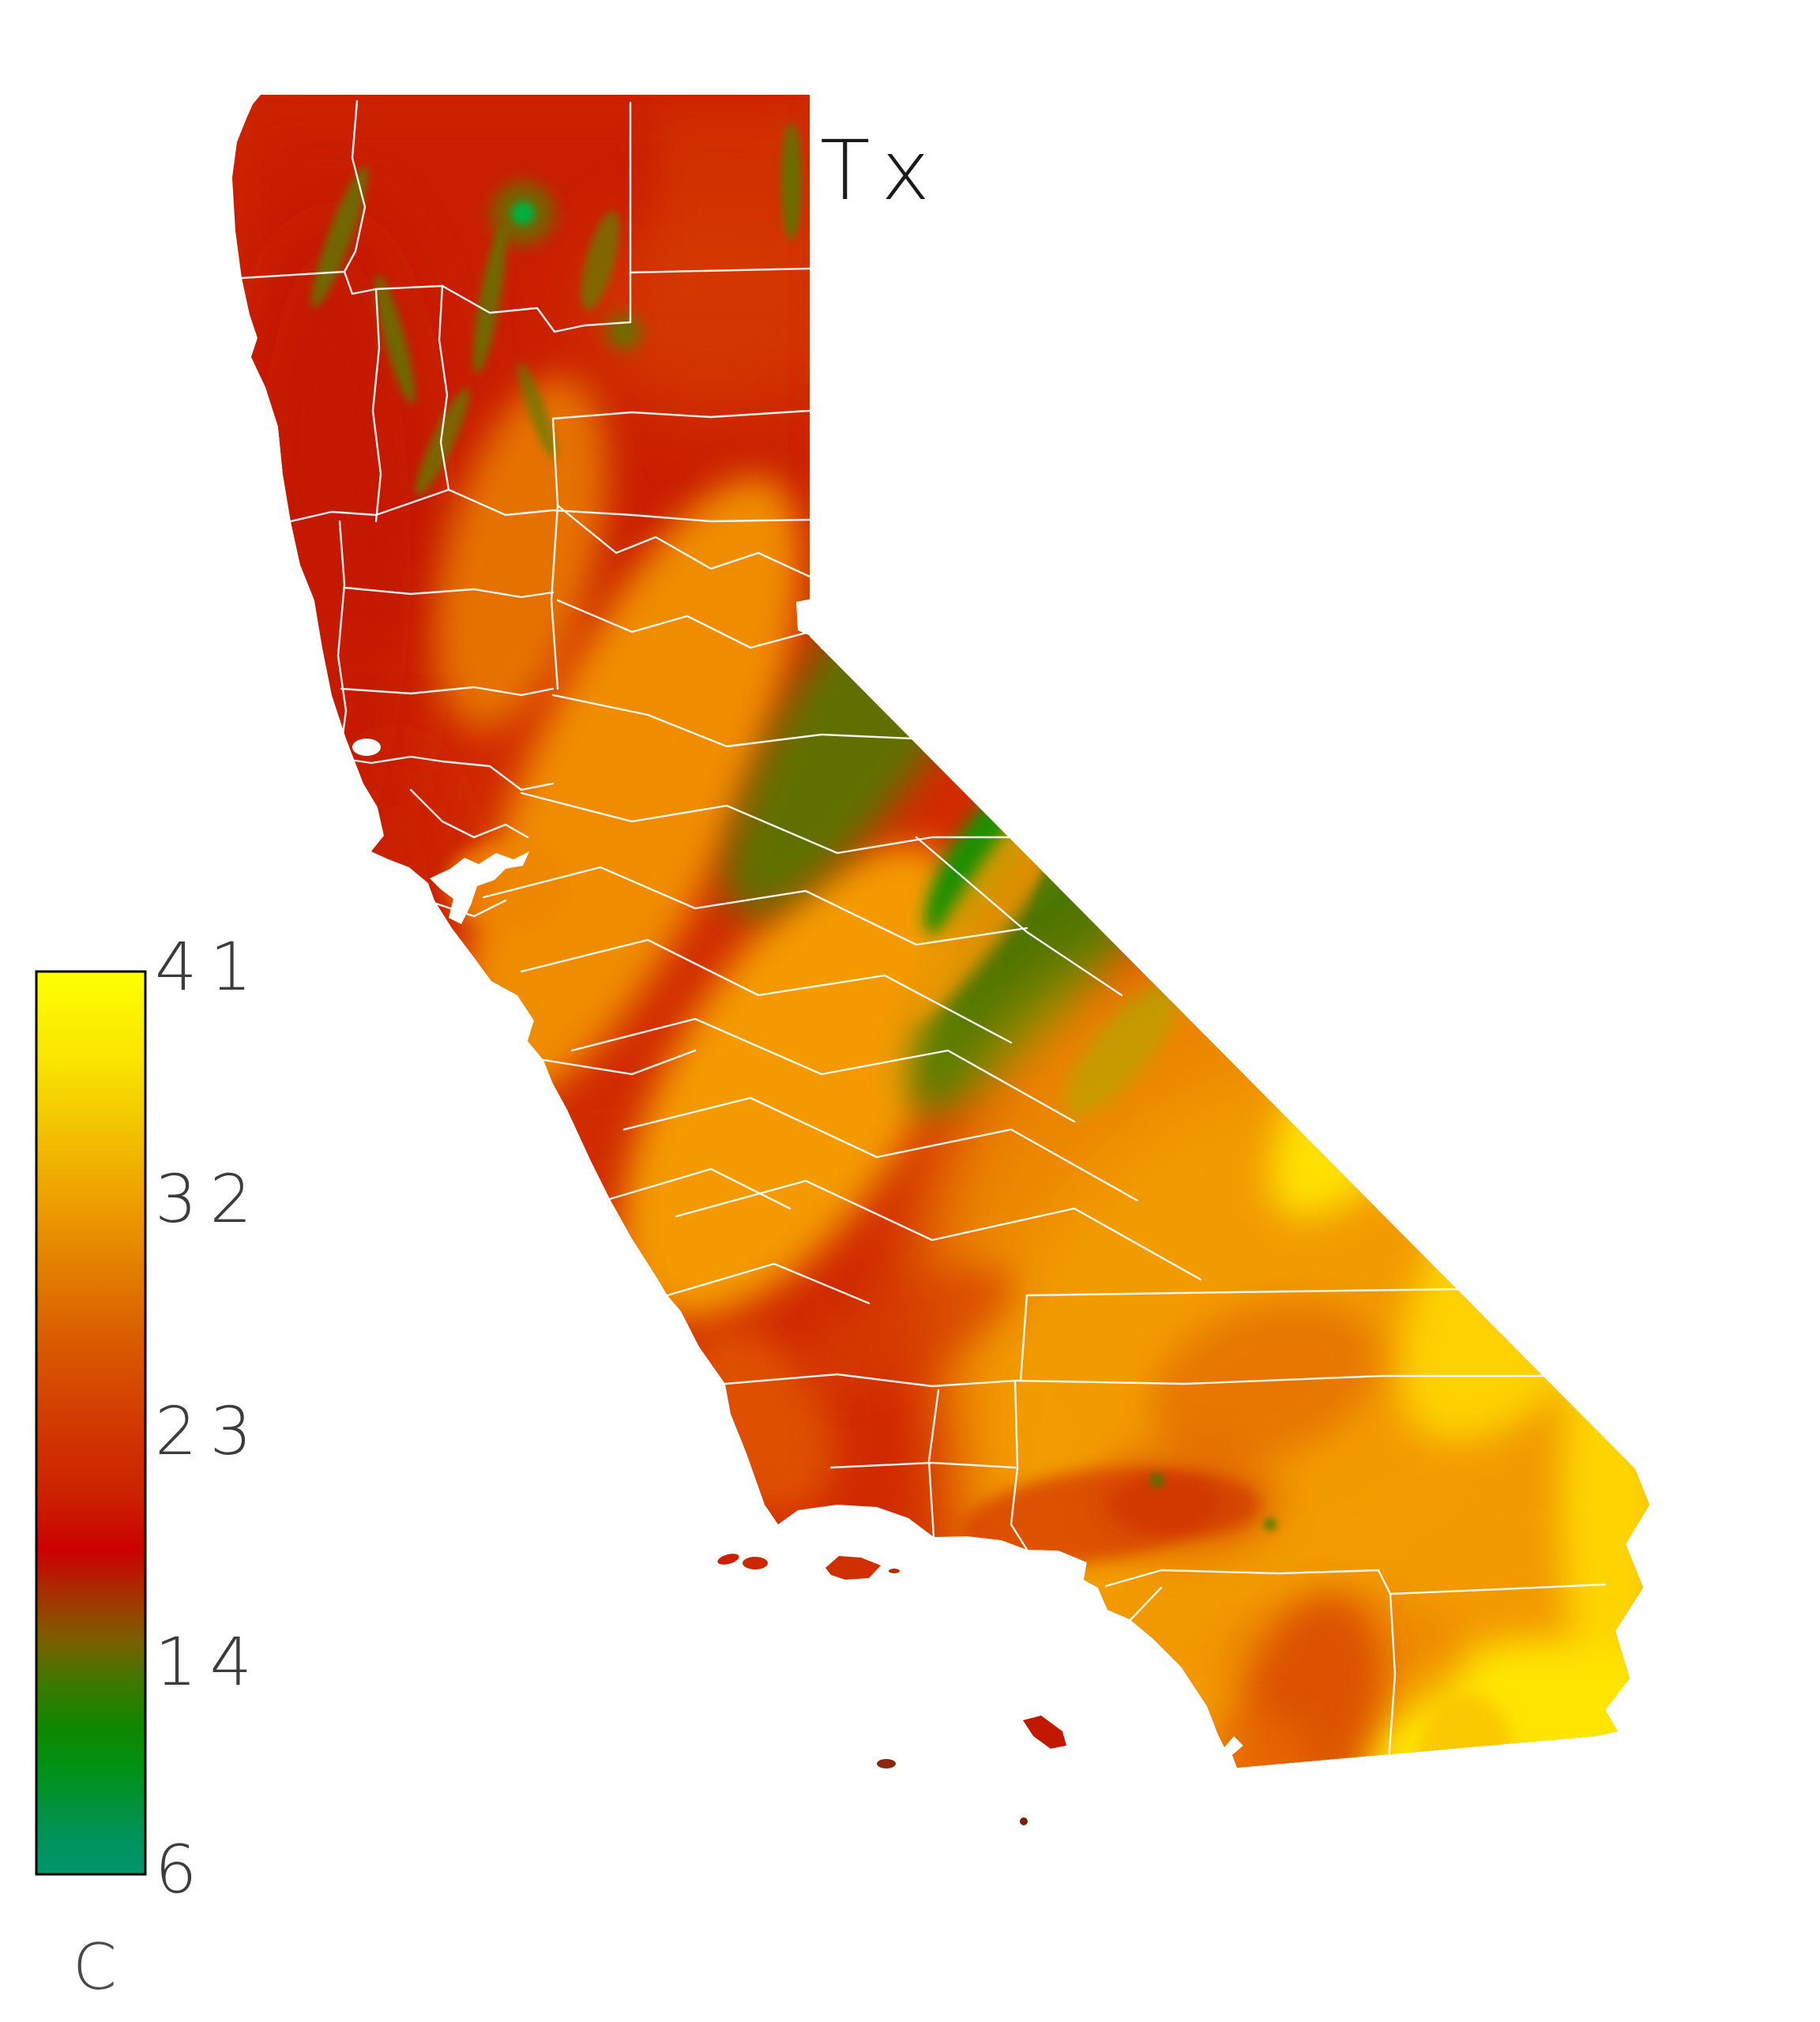 This screenshot has height=2022, width=1820. Describe the element at coordinates (210, 1431) in the screenshot. I see `colorbar-tick-23: 23` at that location.